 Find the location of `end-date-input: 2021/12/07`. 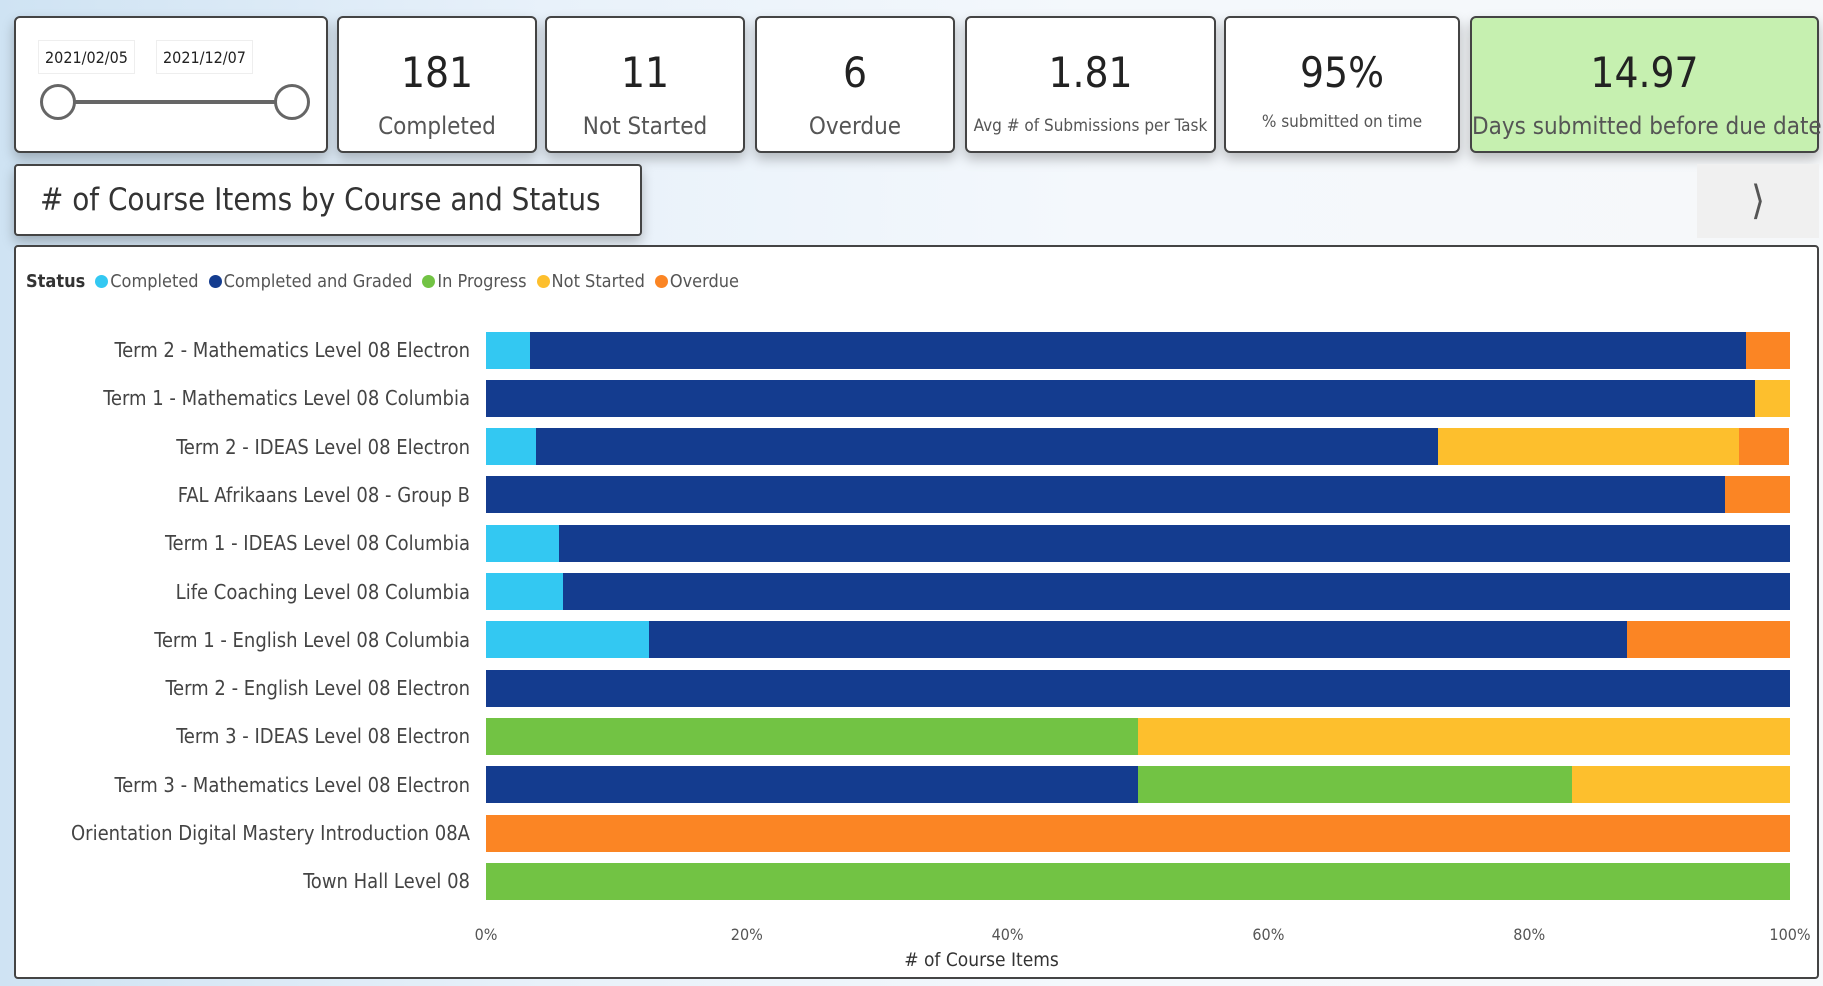

end-date-input: 2021/12/07 is located at coordinates (204, 57).